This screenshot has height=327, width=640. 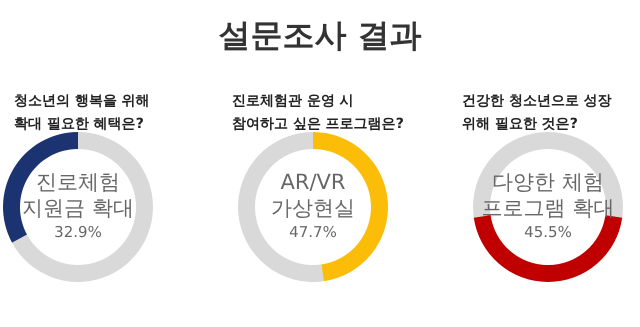 What do you see at coordinates (82, 113) in the screenshot?
I see `chart-title: 청소년의 행복을 위해 확대 필요한 혜택은?` at bounding box center [82, 113].